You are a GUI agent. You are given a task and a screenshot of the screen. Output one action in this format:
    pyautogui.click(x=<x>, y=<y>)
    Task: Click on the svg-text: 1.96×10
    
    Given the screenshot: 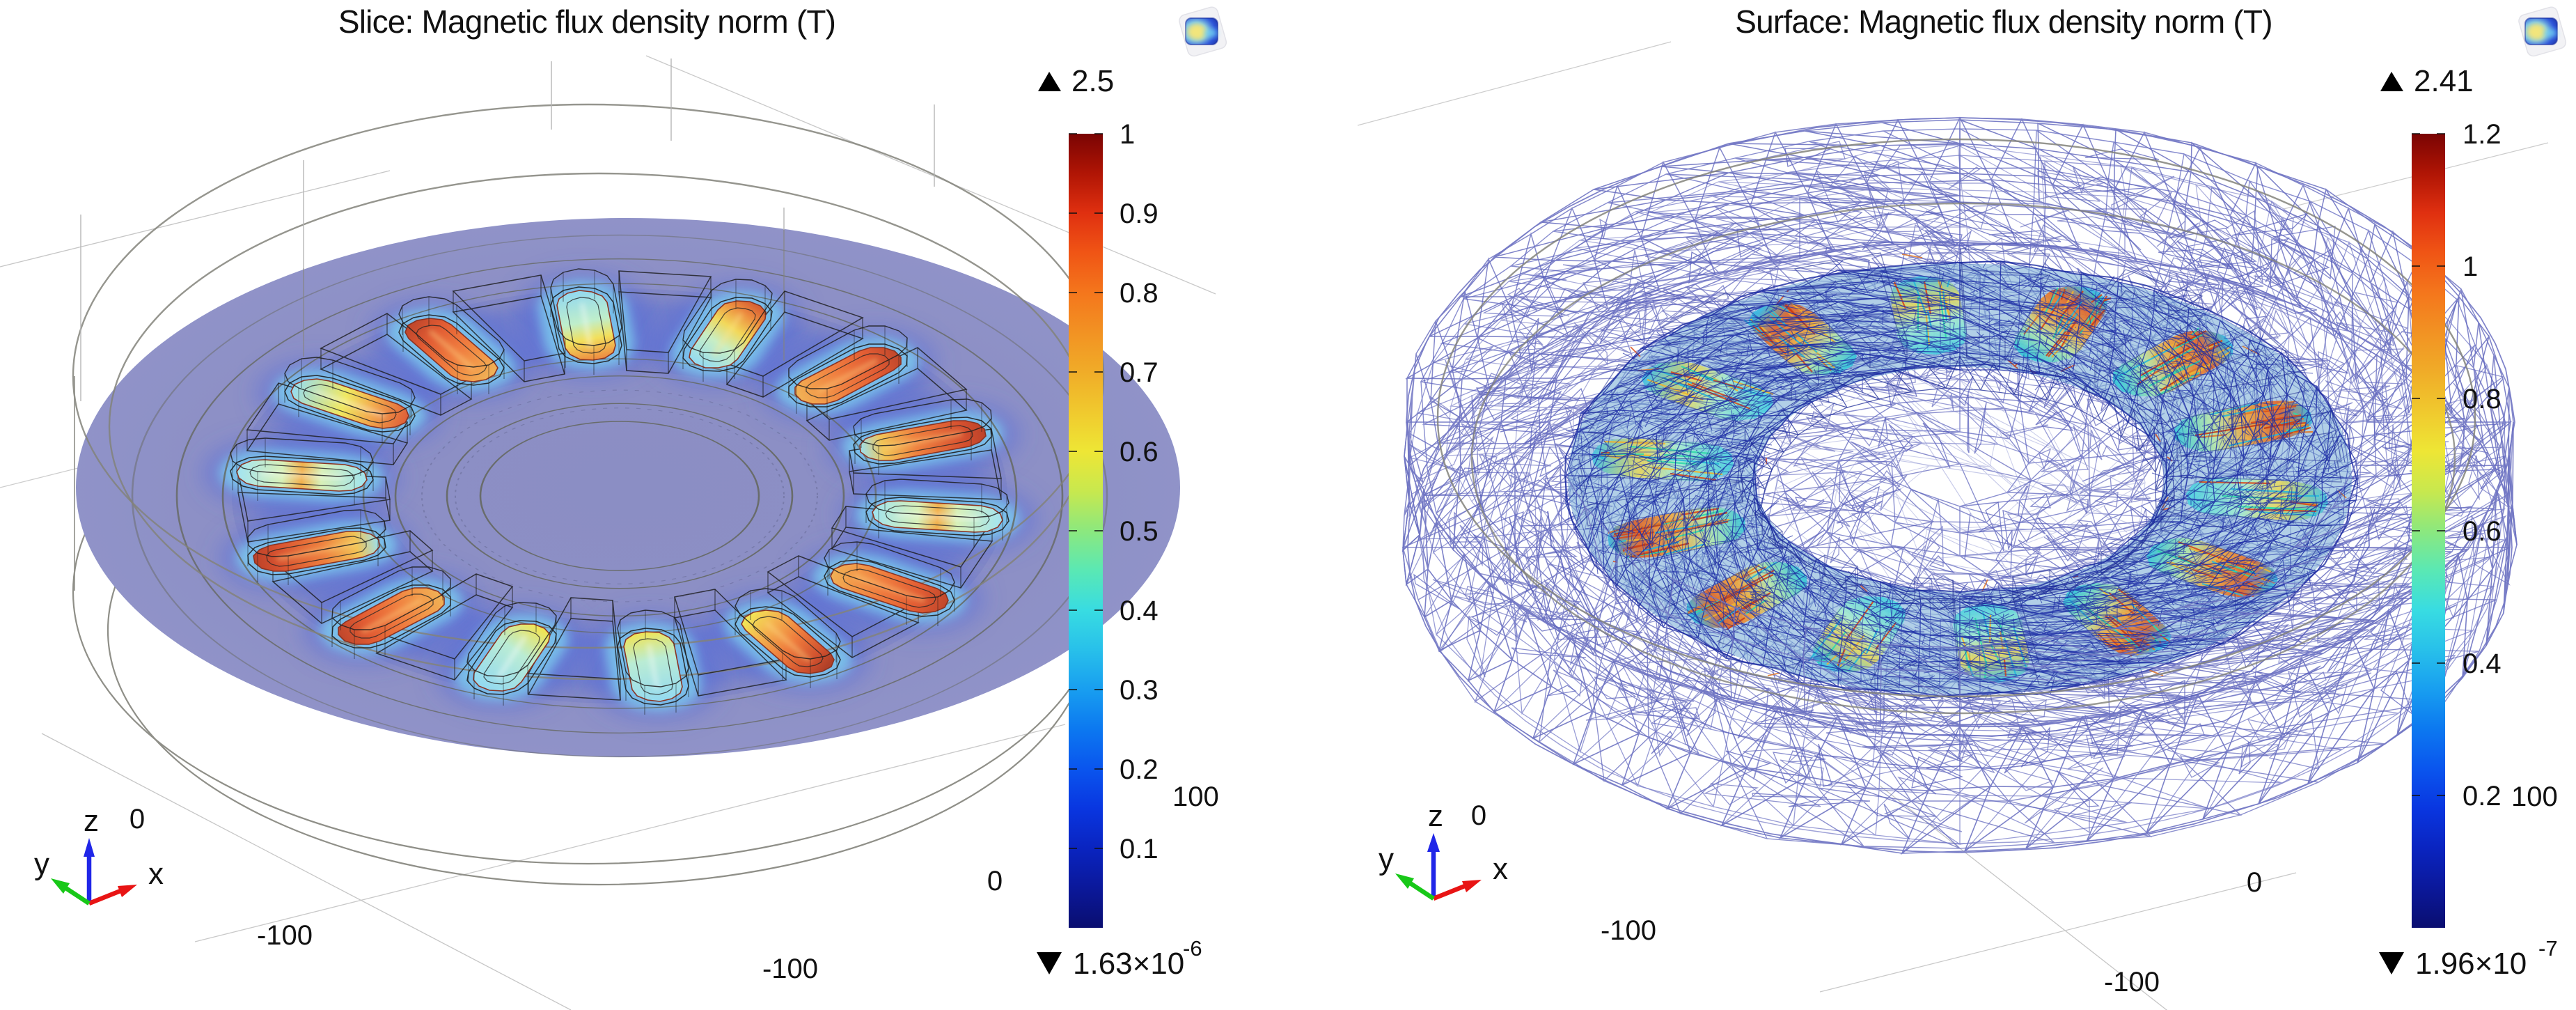 What is the action you would take?
    pyautogui.click(x=2471, y=964)
    